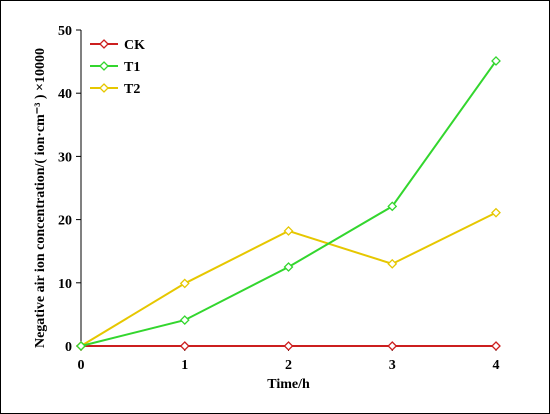 The width and height of the screenshot is (550, 414). What do you see at coordinates (115, 89) in the screenshot?
I see `legend-item-t2: T2` at bounding box center [115, 89].